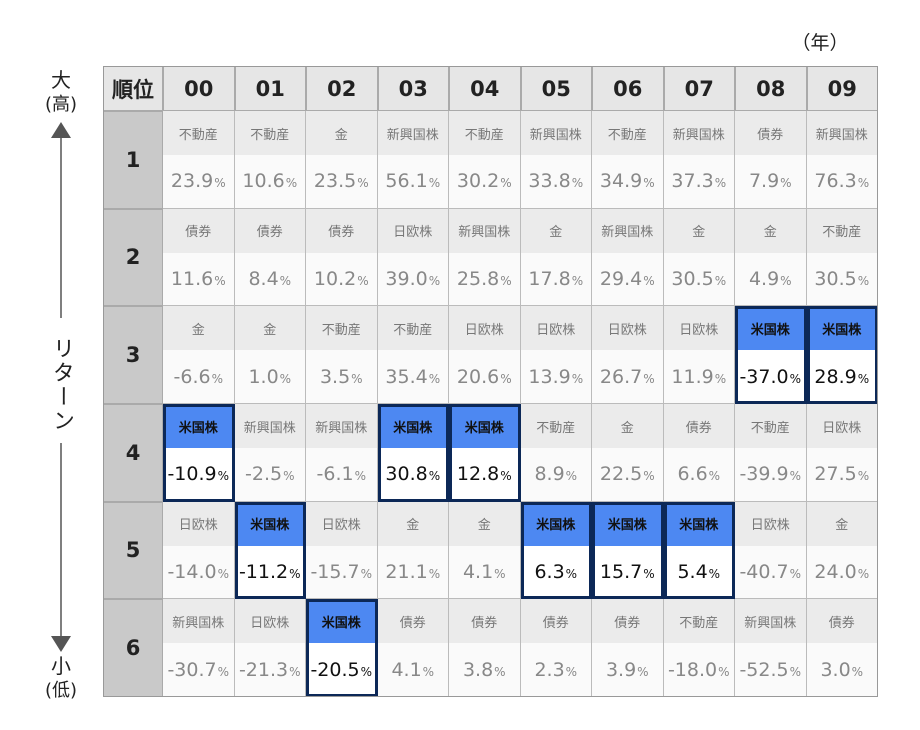  What do you see at coordinates (406, 181) in the screenshot?
I see `value-text: 56.1` at bounding box center [406, 181].